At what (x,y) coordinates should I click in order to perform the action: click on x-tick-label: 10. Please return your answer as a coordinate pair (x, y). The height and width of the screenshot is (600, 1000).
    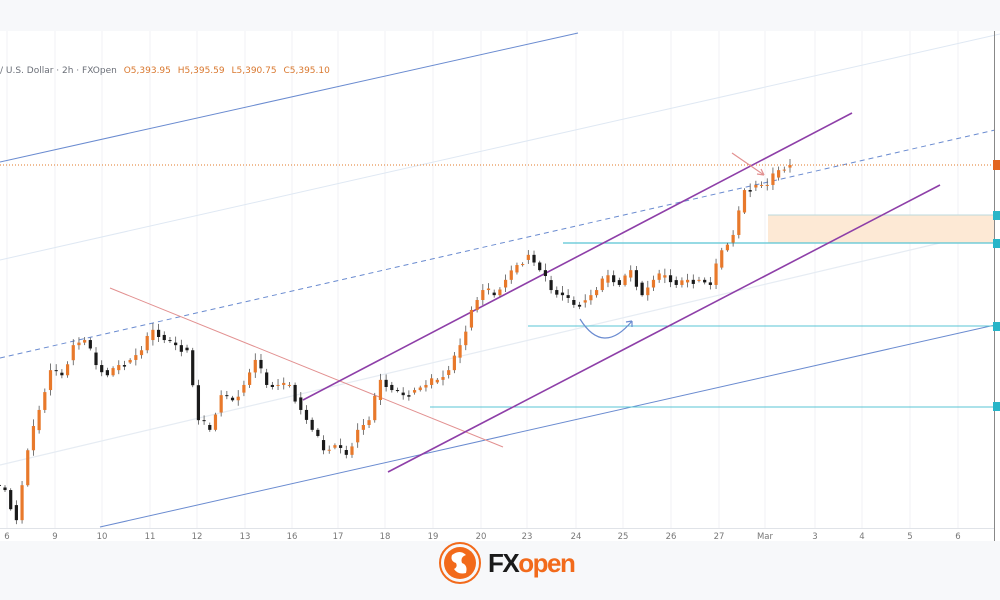
    Looking at the image, I should click on (102, 536).